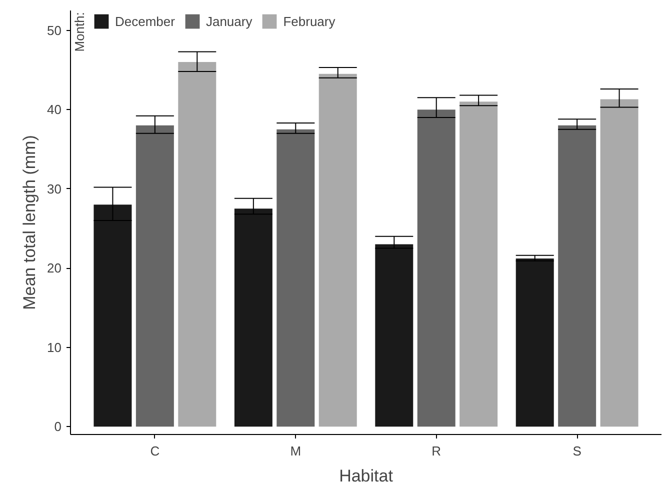 This screenshot has height=488, width=671. I want to click on y-tick-label: 0, so click(58, 426).